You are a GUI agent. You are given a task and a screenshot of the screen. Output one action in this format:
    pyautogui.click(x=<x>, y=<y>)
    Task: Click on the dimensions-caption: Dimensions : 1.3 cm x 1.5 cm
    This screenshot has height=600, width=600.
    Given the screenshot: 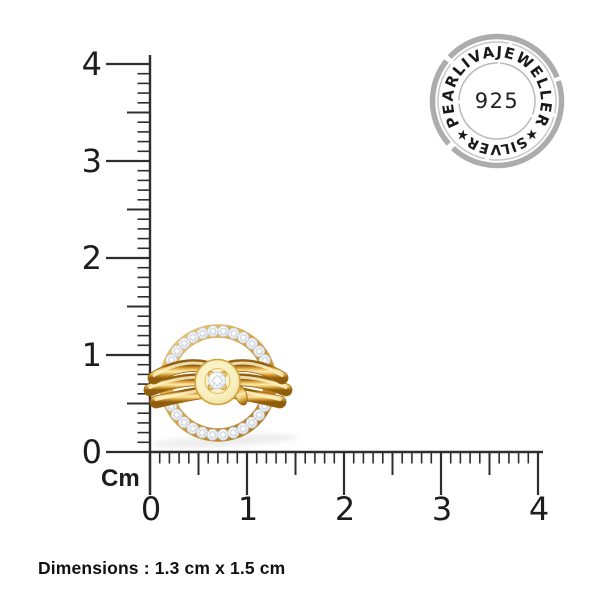 What is the action you would take?
    pyautogui.click(x=162, y=568)
    